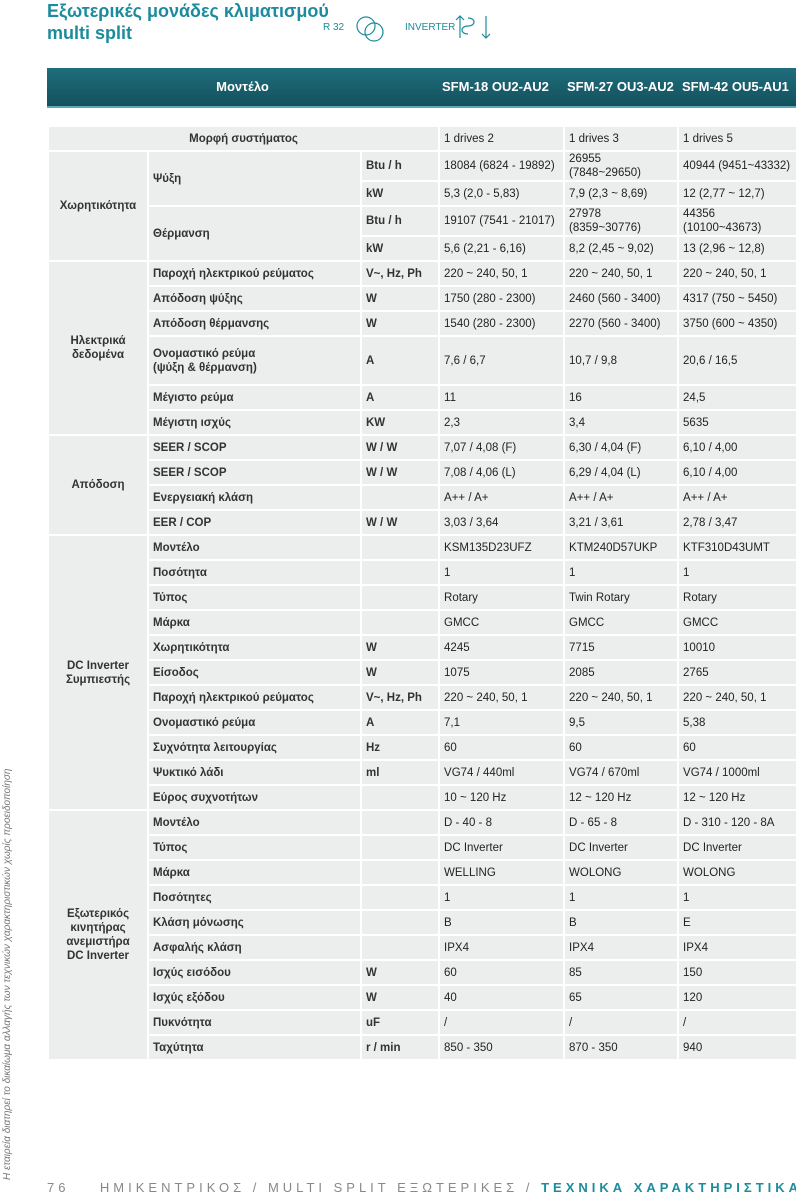 This screenshot has height=1200, width=796. What do you see at coordinates (334, 27) in the screenshot?
I see `refrigerant-label: R 32` at bounding box center [334, 27].